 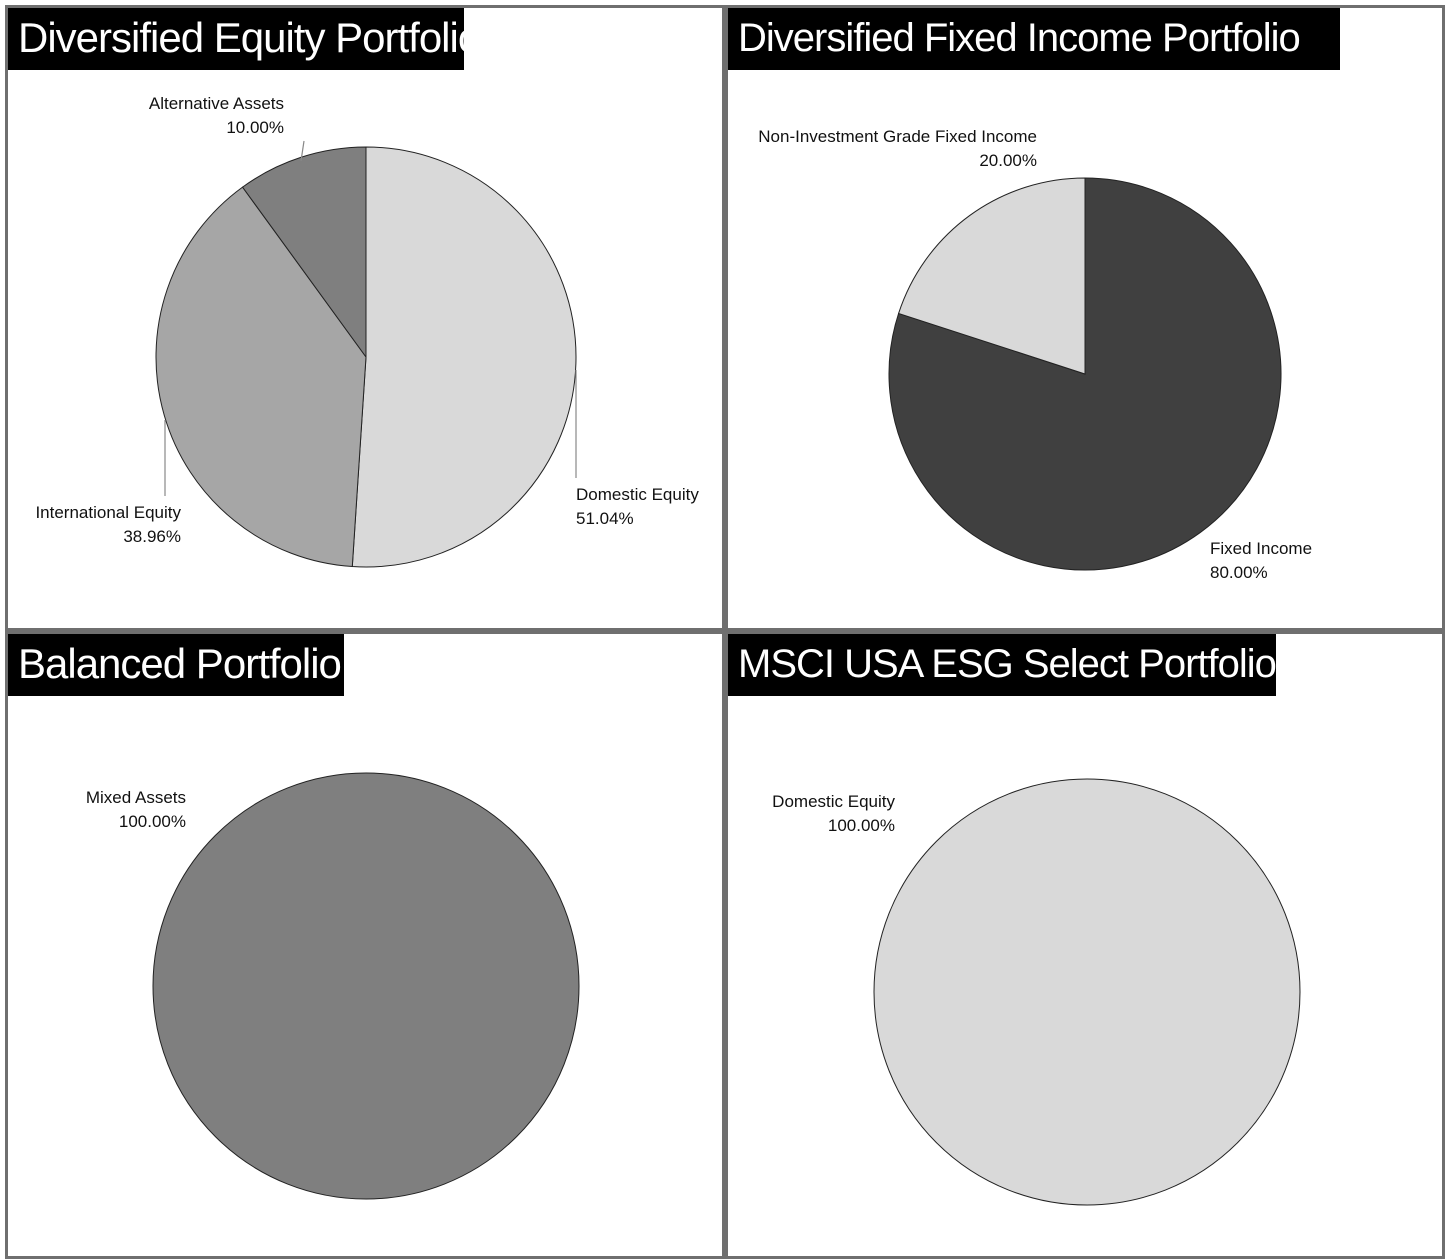 What do you see at coordinates (216, 103) in the screenshot?
I see `slice-category-label: Alternative Assets` at bounding box center [216, 103].